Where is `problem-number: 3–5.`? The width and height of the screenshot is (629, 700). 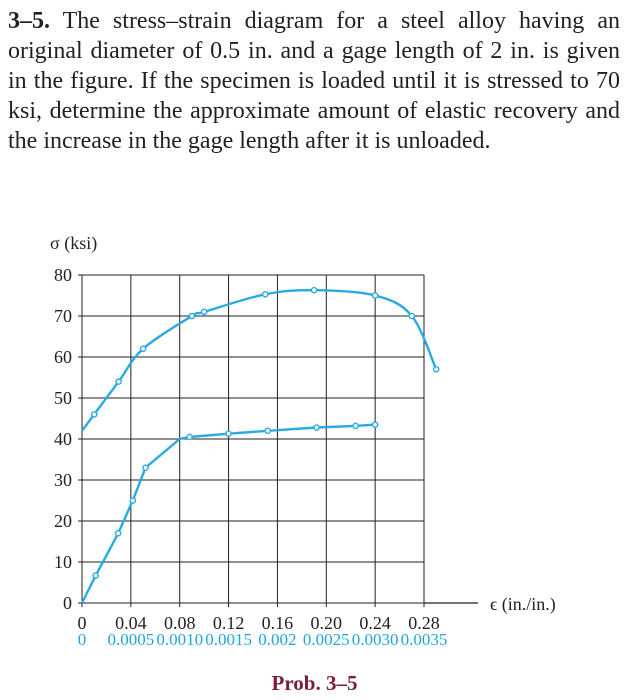
problem-number: 3–5. is located at coordinates (29, 21).